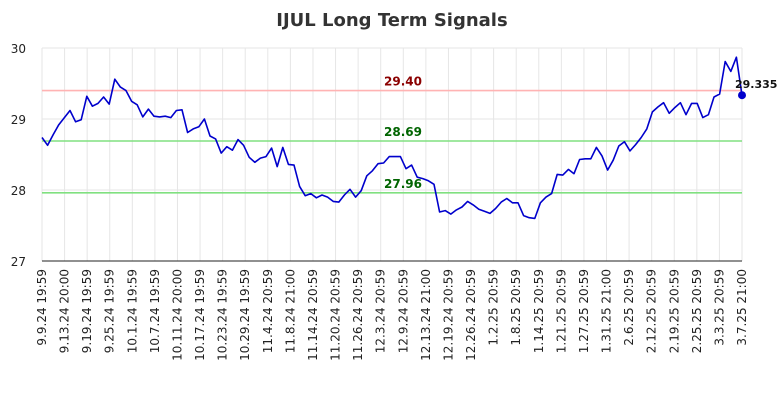 The image size is (784, 400). I want to click on x-tick-label: 12.9.24 20:59, so click(403, 311).